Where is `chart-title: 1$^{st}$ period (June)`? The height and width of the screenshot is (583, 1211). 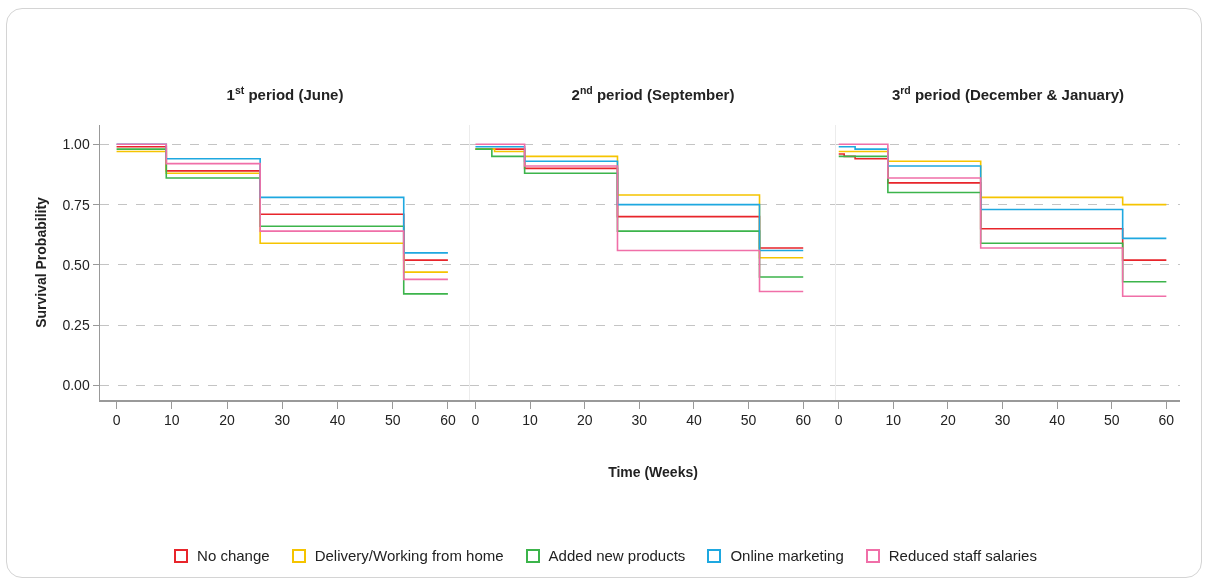
chart-title: 1$^{st}$ period (June) is located at coordinates (285, 93).